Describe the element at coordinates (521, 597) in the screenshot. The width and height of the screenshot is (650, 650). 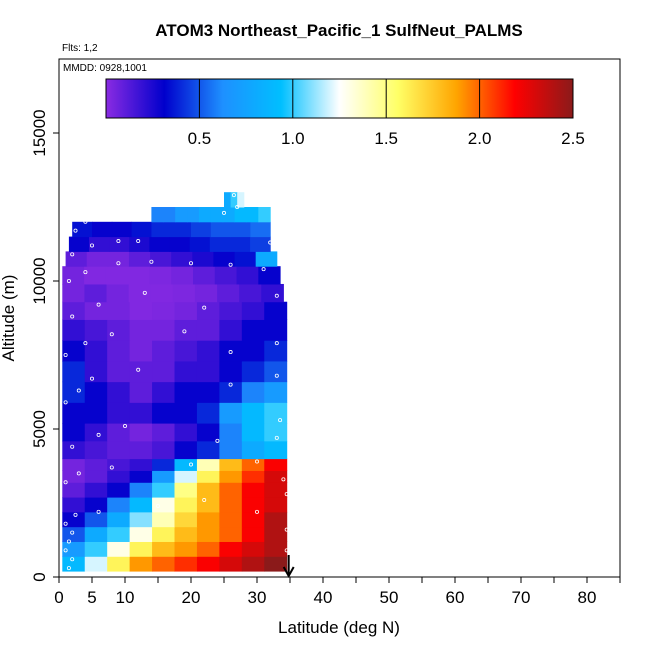
I see `x-tick-label: 70` at that location.